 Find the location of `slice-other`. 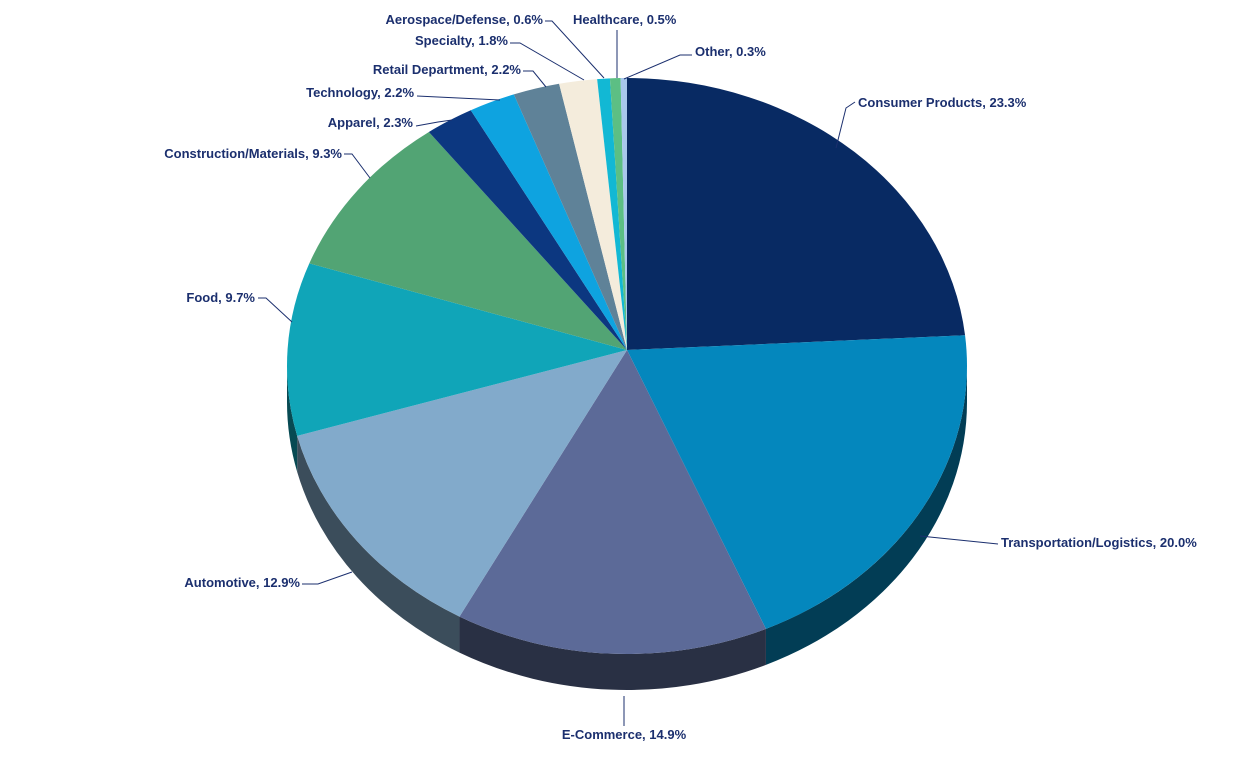

slice-other is located at coordinates (623, 214).